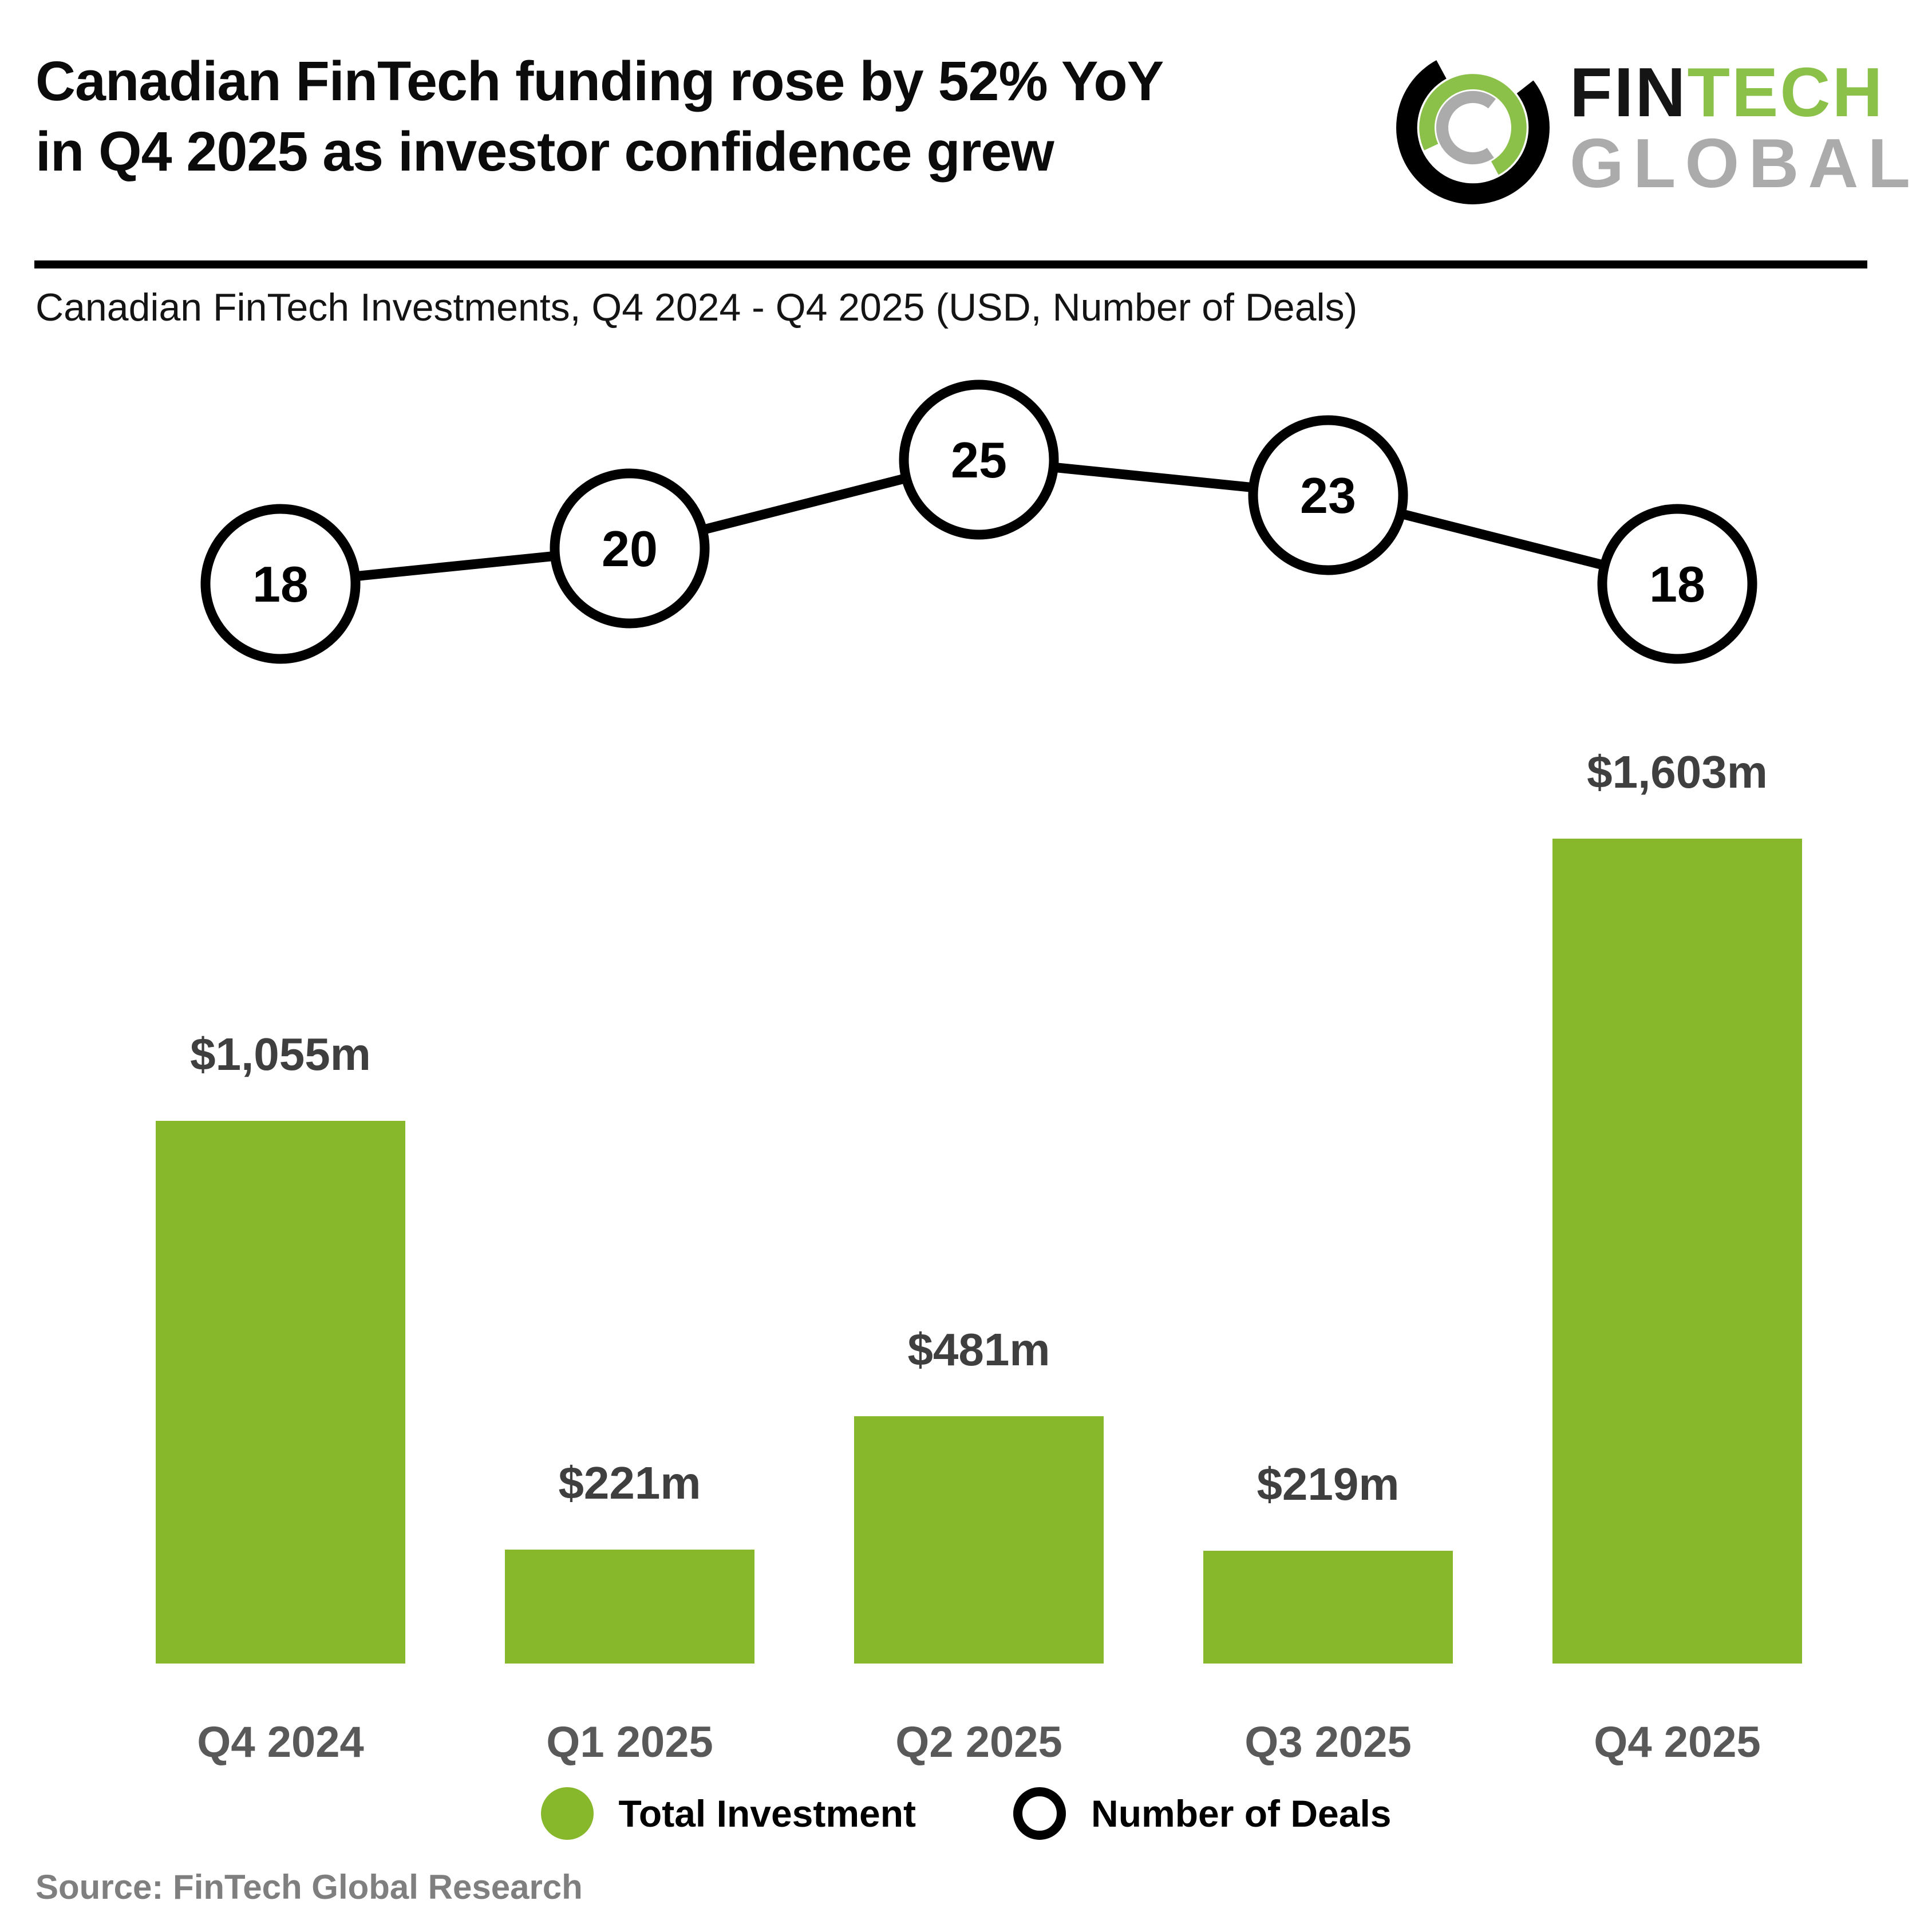  What do you see at coordinates (1039, 1813) in the screenshot?
I see `number-of-deals-swatch-icon` at bounding box center [1039, 1813].